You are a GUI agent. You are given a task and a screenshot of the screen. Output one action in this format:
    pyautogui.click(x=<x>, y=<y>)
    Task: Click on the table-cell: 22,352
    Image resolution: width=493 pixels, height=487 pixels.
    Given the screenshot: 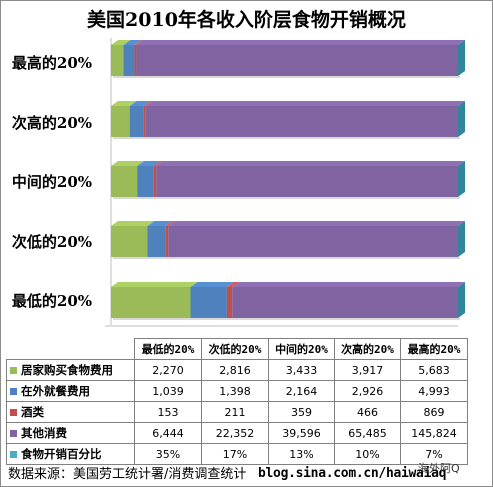 What is the action you would take?
    pyautogui.click(x=235, y=433)
    